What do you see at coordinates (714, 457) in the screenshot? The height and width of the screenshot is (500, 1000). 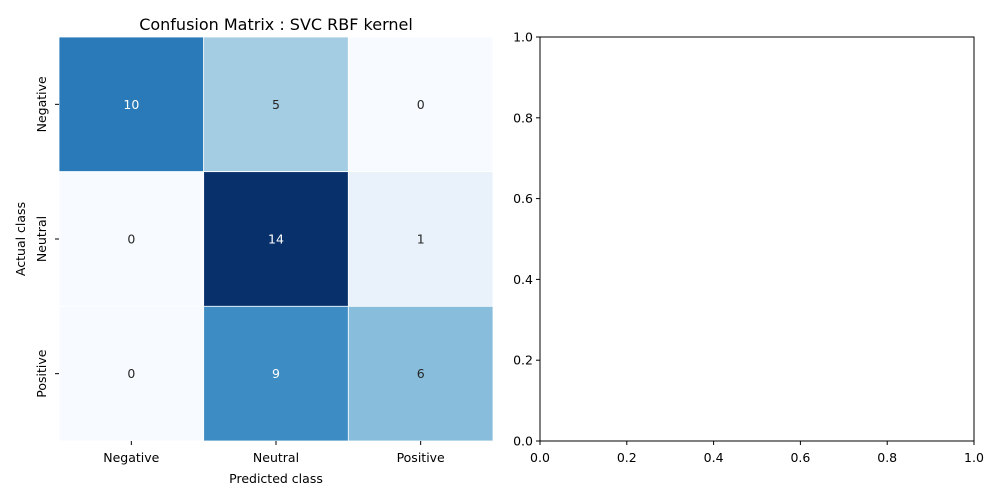 I see `empty-axes-x-tick-label: 0.4` at bounding box center [714, 457].